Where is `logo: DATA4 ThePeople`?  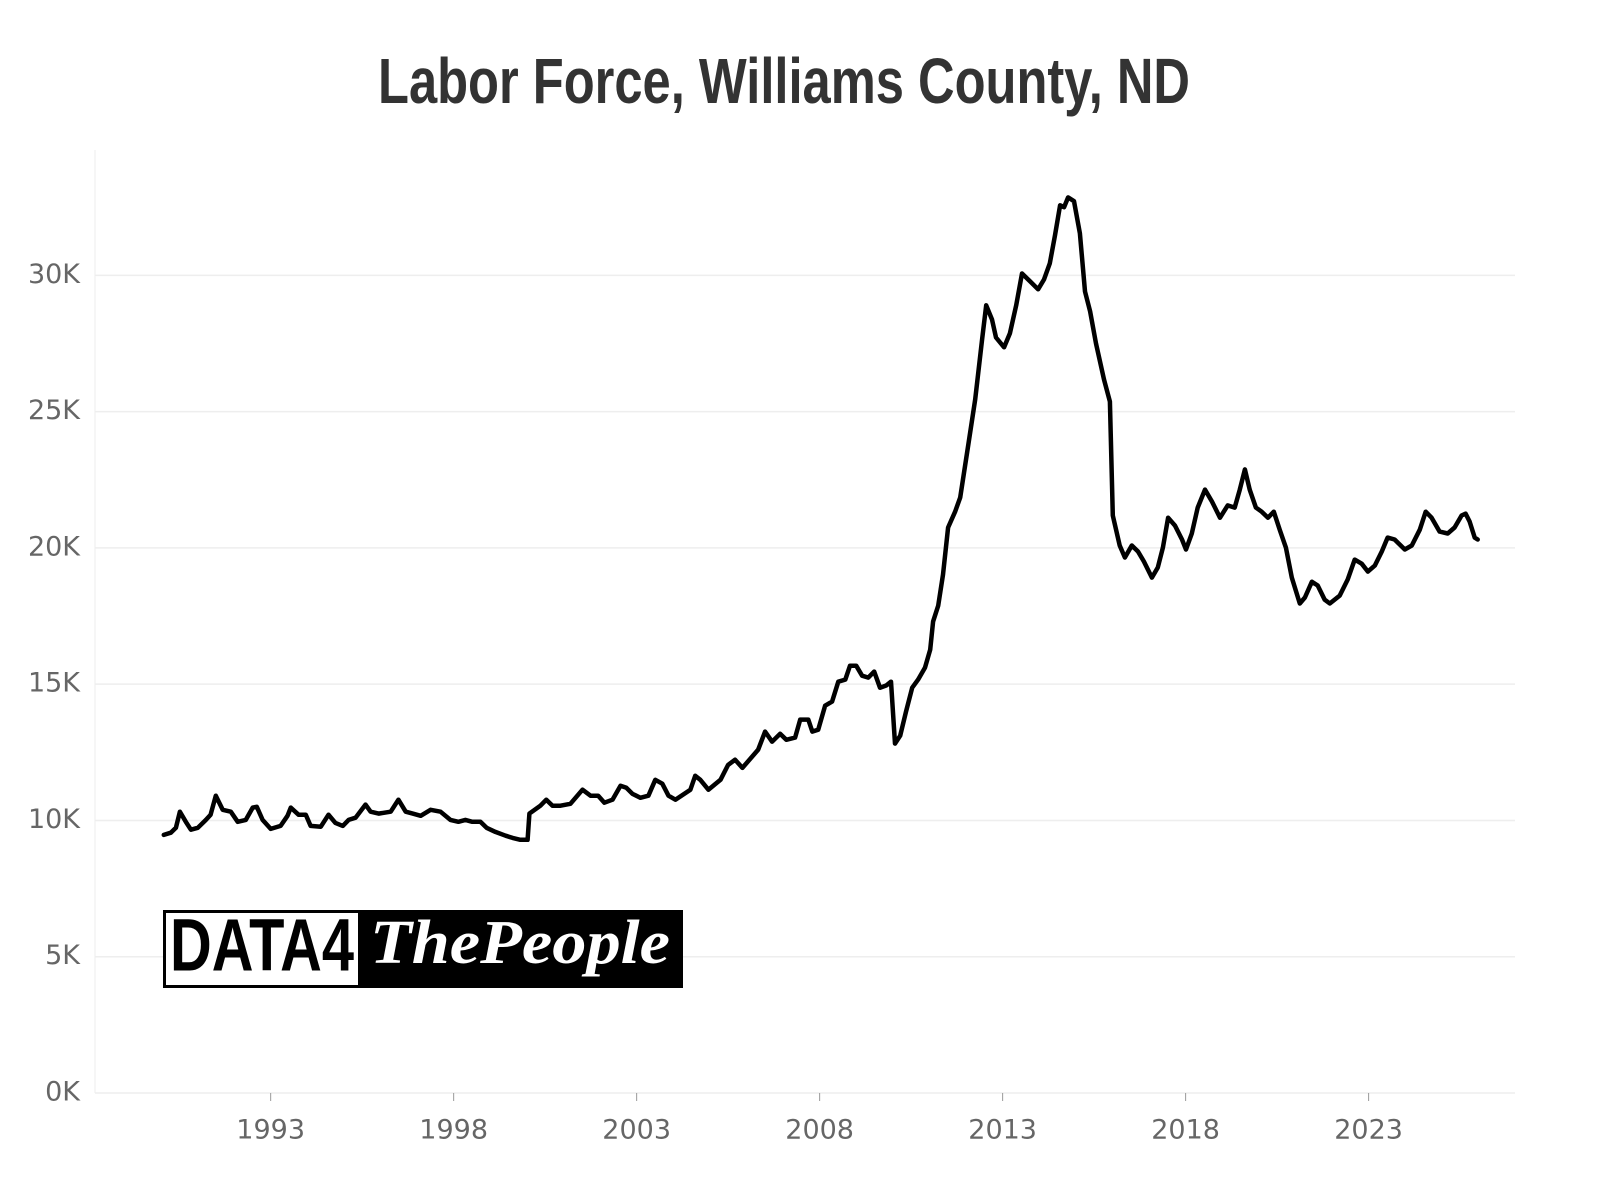 logo: DATA4 ThePeople is located at coordinates (423, 946).